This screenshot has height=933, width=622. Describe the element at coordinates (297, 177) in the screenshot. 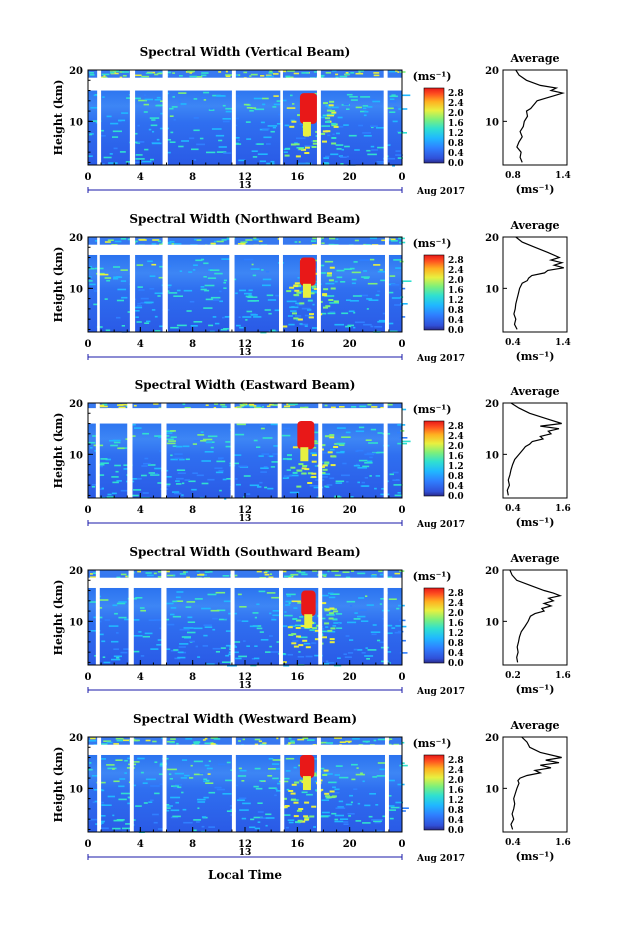

I see `x-tick-label: 16` at that location.